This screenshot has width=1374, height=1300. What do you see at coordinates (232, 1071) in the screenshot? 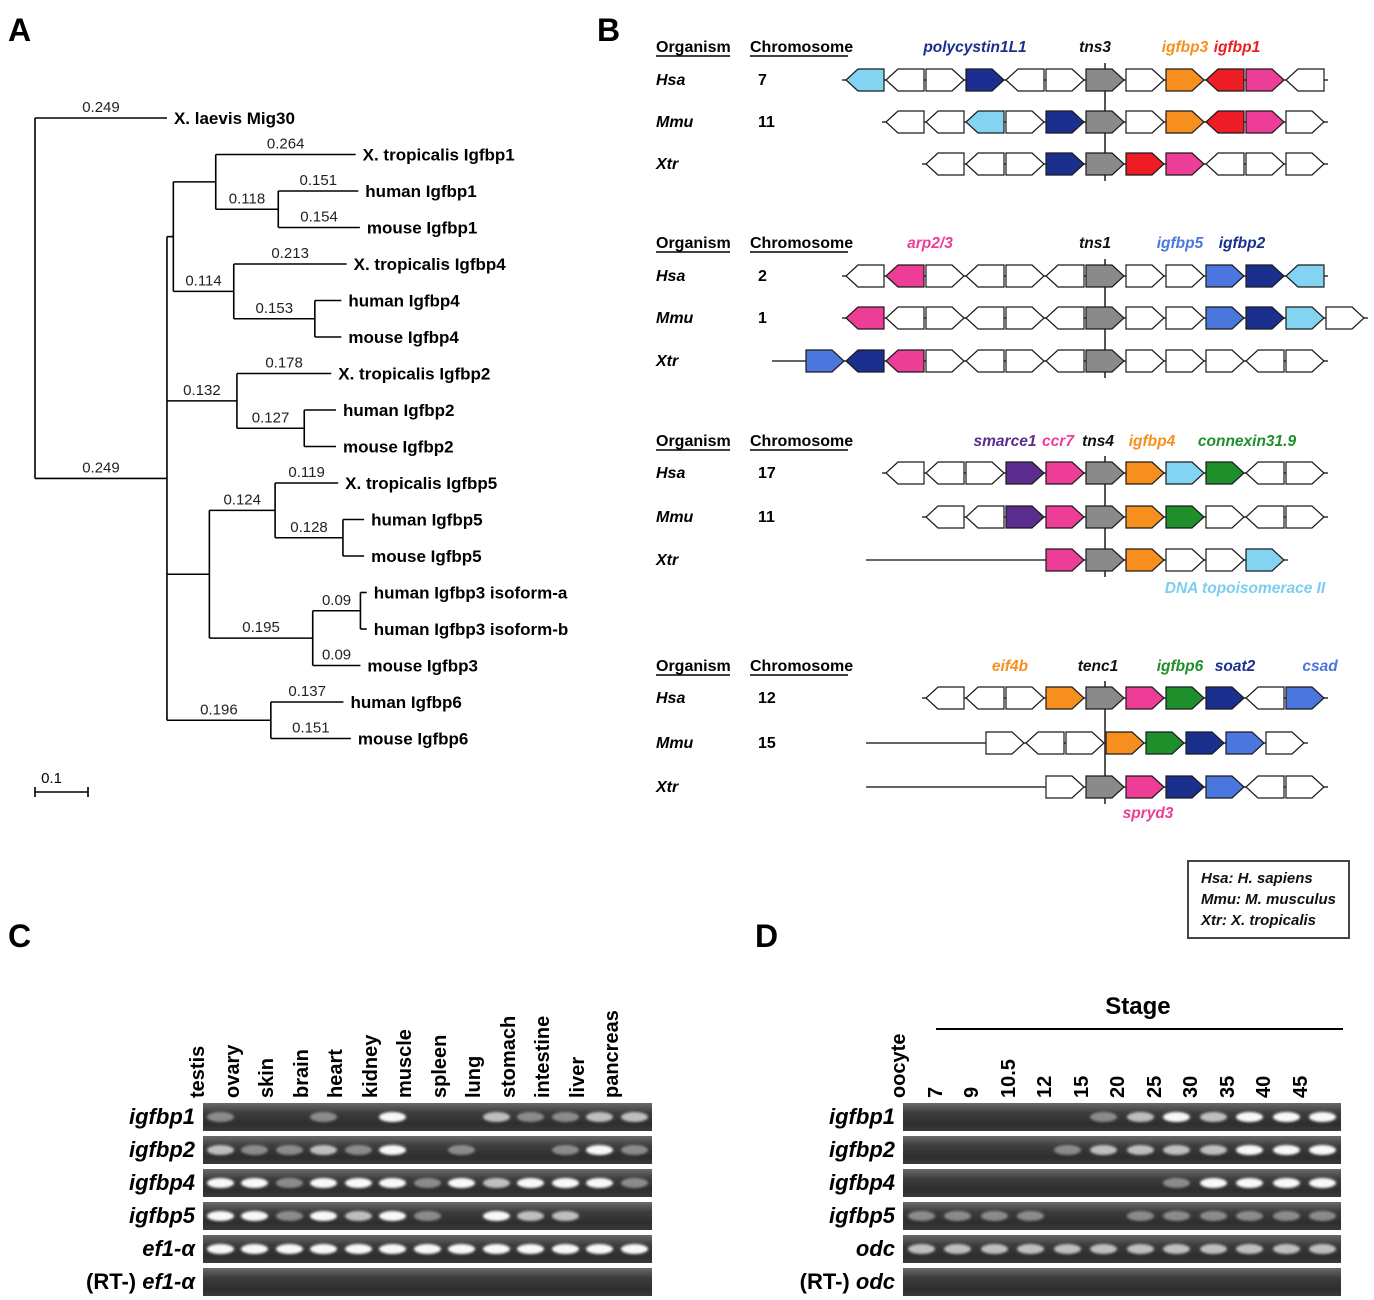
I see `lane-label: ovary` at bounding box center [232, 1071].